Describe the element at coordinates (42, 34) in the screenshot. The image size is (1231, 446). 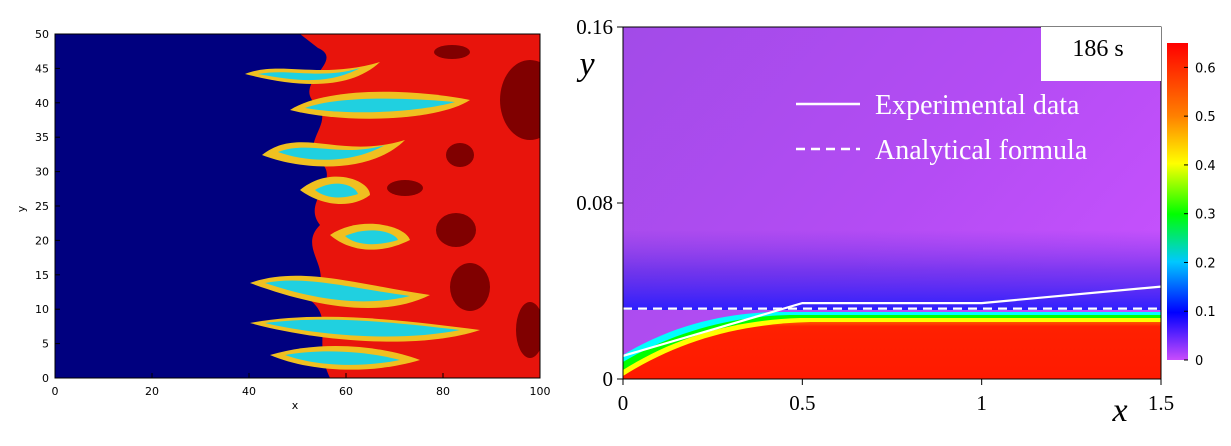
I see `left-y-tick-label: 50` at that location.